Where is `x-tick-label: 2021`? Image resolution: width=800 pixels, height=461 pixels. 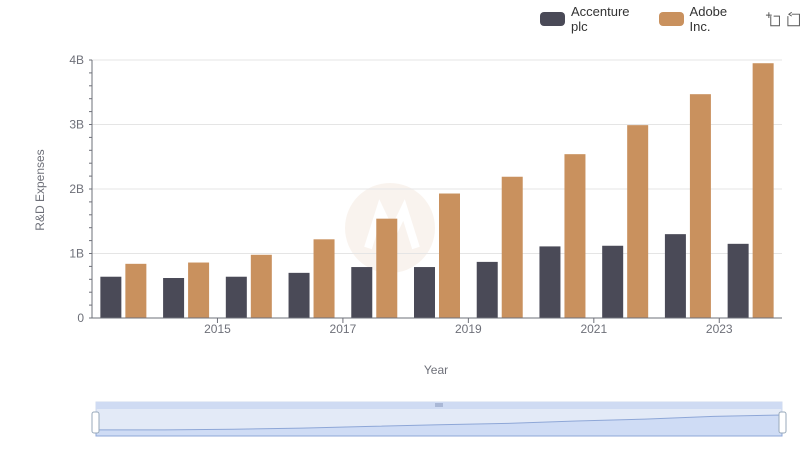 x-tick-label: 2021 is located at coordinates (593, 329).